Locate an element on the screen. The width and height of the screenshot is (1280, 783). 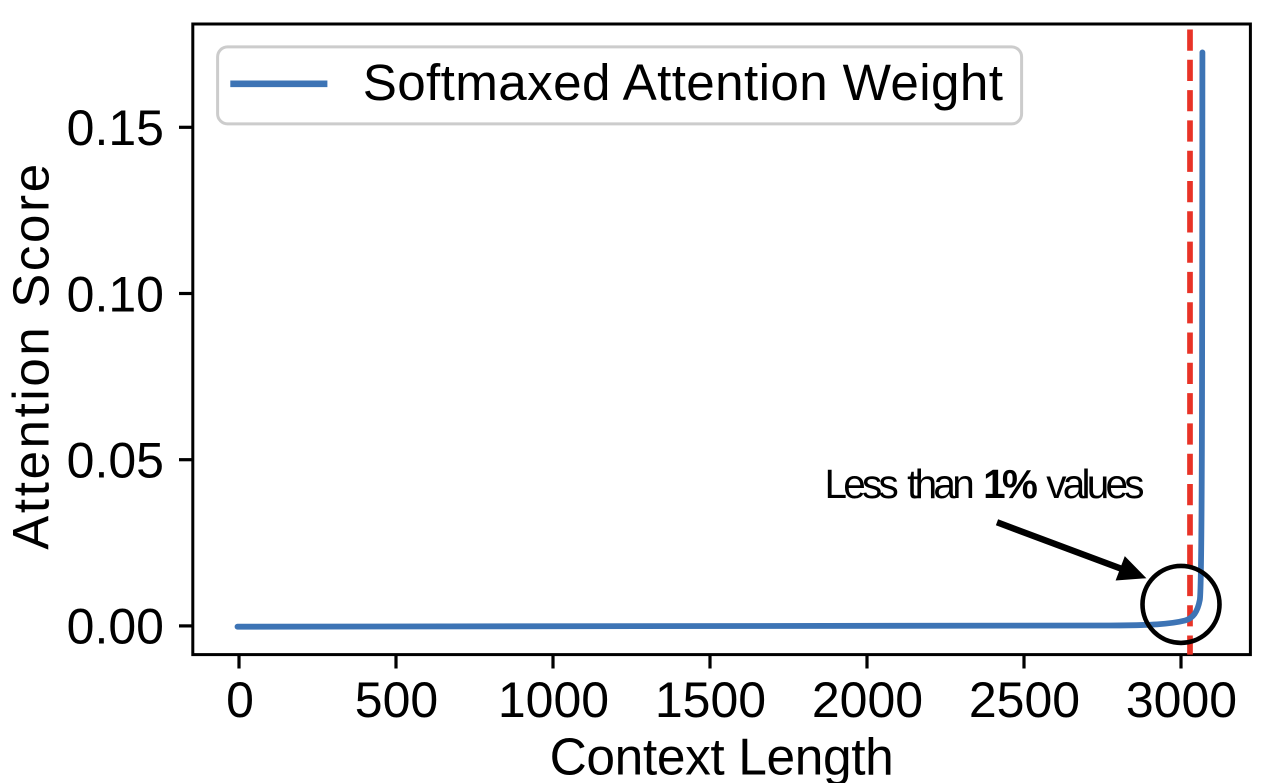
svg-text: 0.00 is located at coordinates (115, 627).